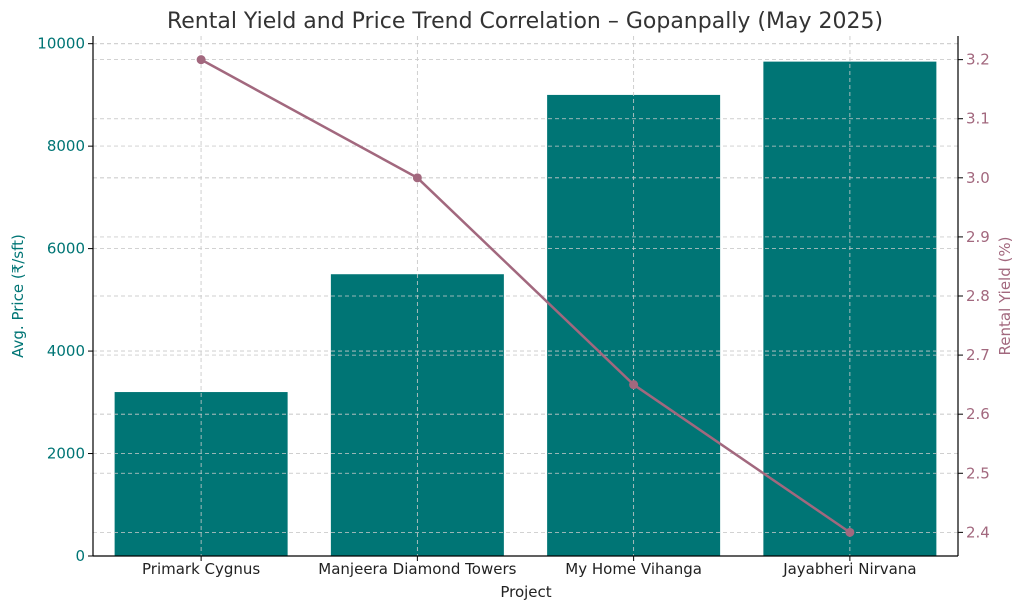  Describe the element at coordinates (978, 355) in the screenshot. I see `y-right-tick-label: 2.7` at that location.